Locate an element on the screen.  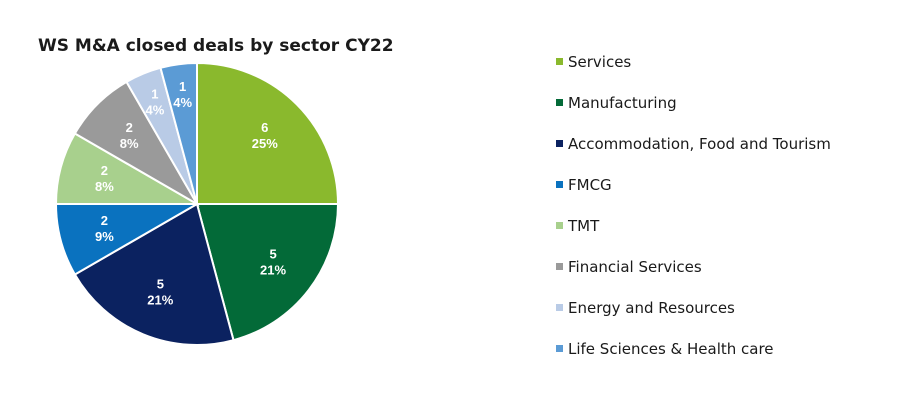
legend-item-fmcg: FMCG is located at coordinates (693, 184).